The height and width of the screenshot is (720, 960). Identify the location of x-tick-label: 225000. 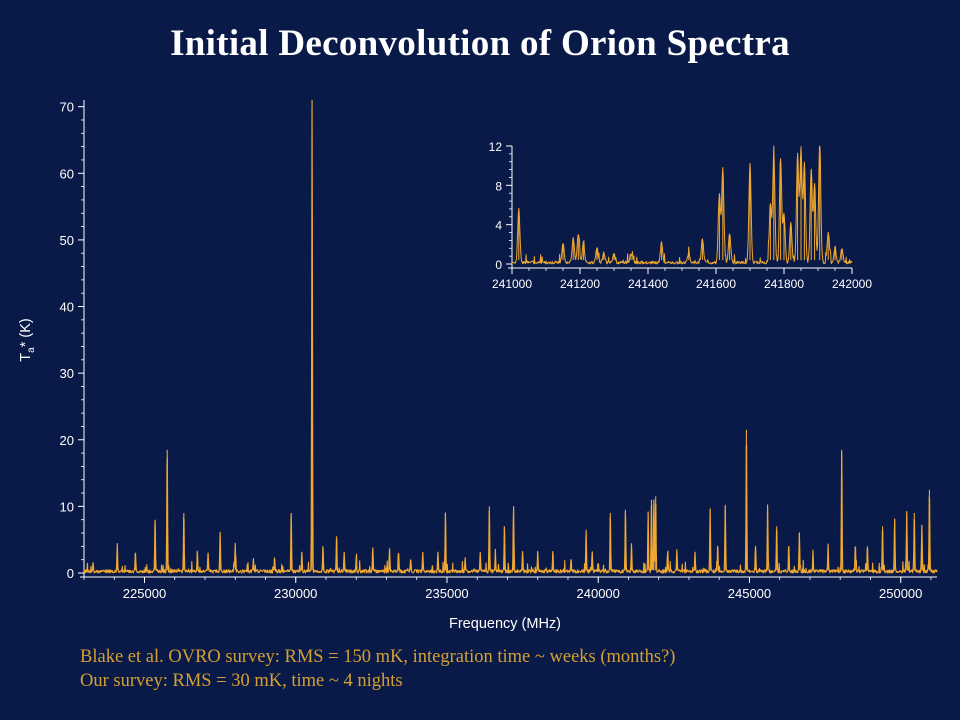
(144, 593).